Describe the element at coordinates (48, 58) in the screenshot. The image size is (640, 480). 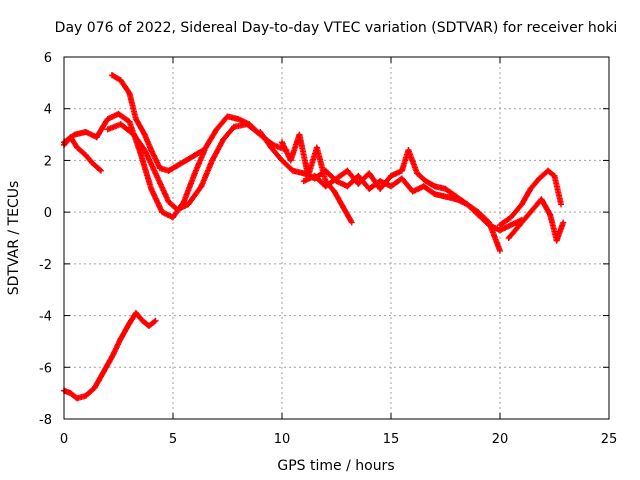
I see `y-tick-label: 6` at that location.